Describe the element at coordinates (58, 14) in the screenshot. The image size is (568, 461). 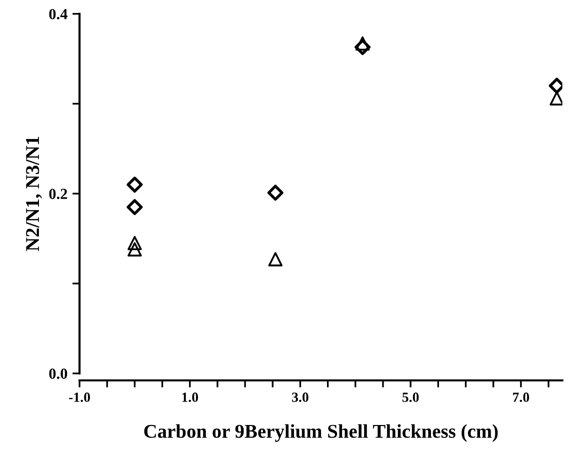
I see `y-tick-label: 0.4` at that location.